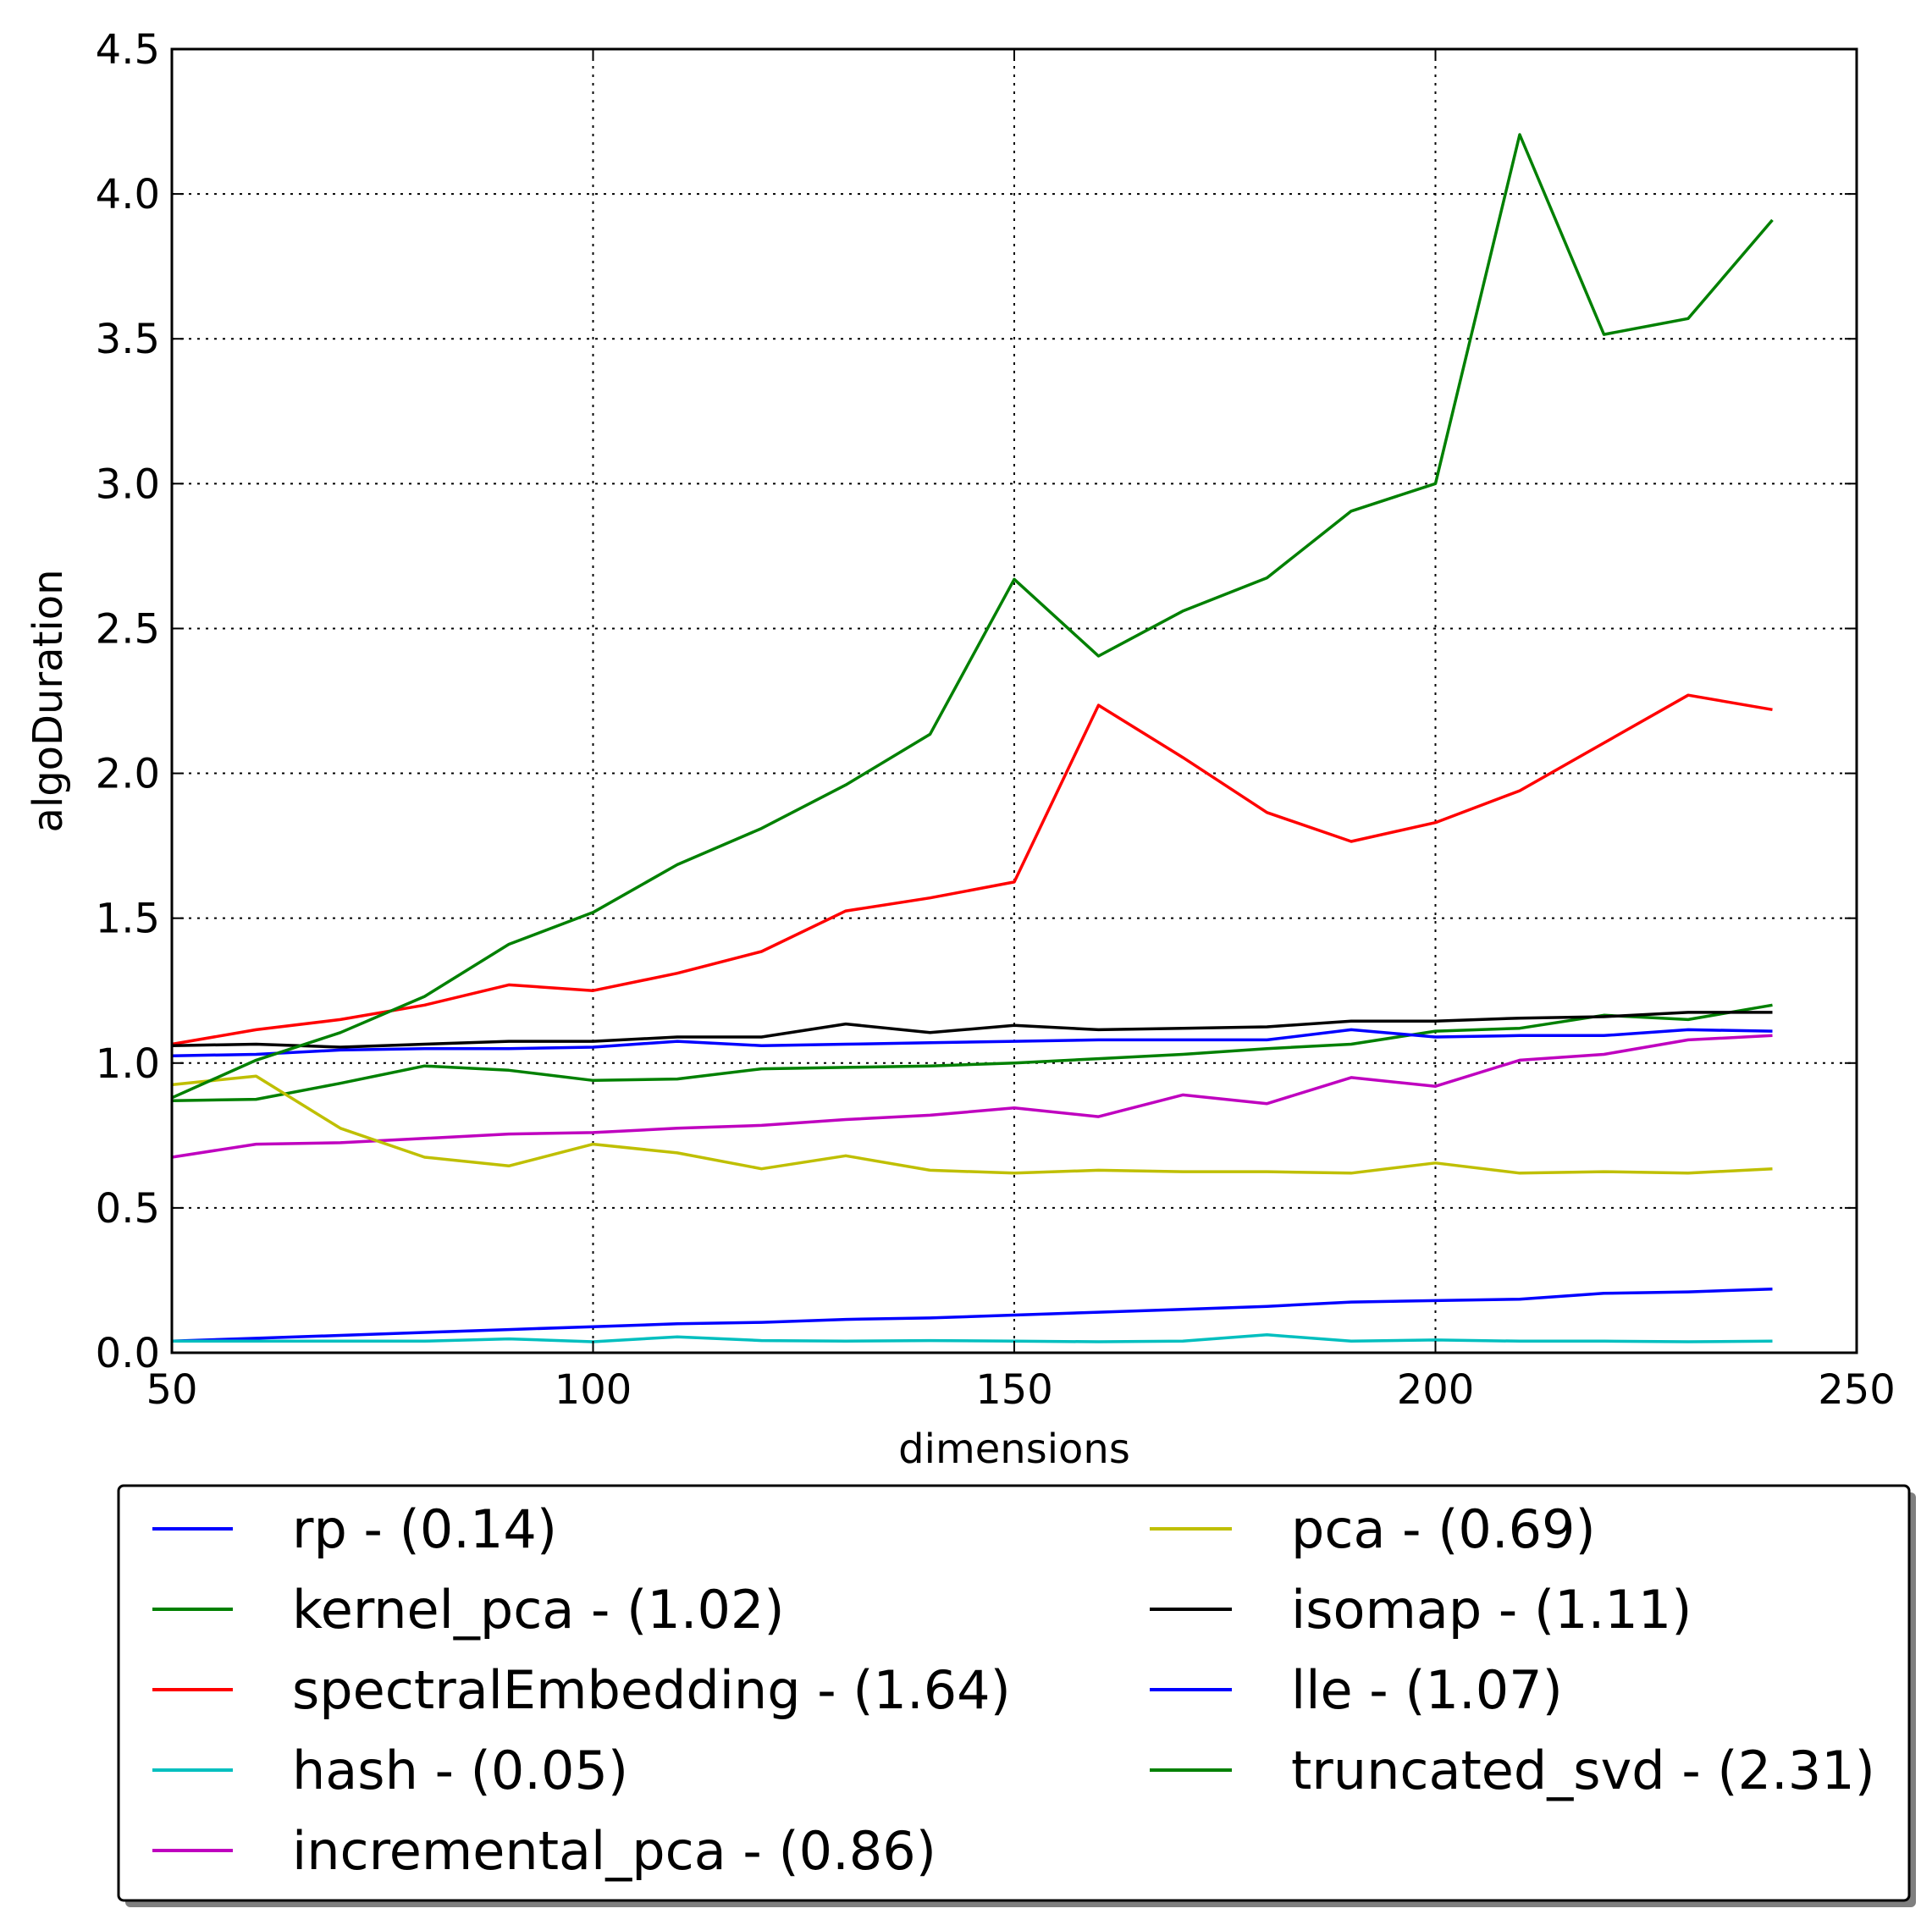 The height and width of the screenshot is (1925, 1932). Describe the element at coordinates (128, 1353) in the screenshot. I see `y-tick-label: 0.0` at that location.